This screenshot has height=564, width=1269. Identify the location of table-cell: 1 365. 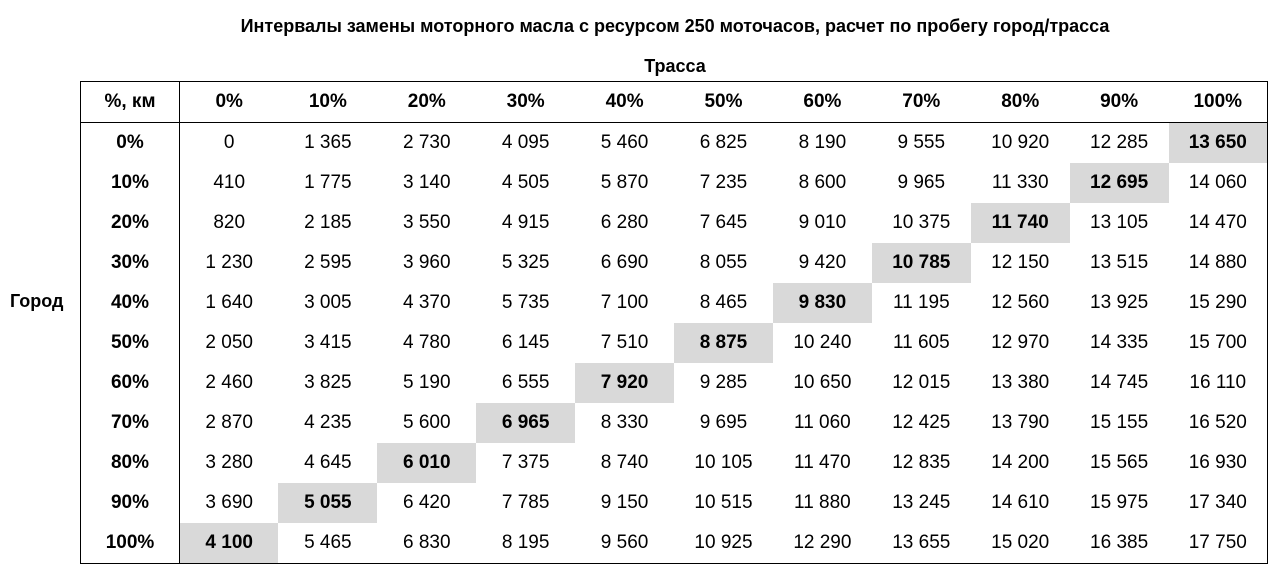
(328, 142).